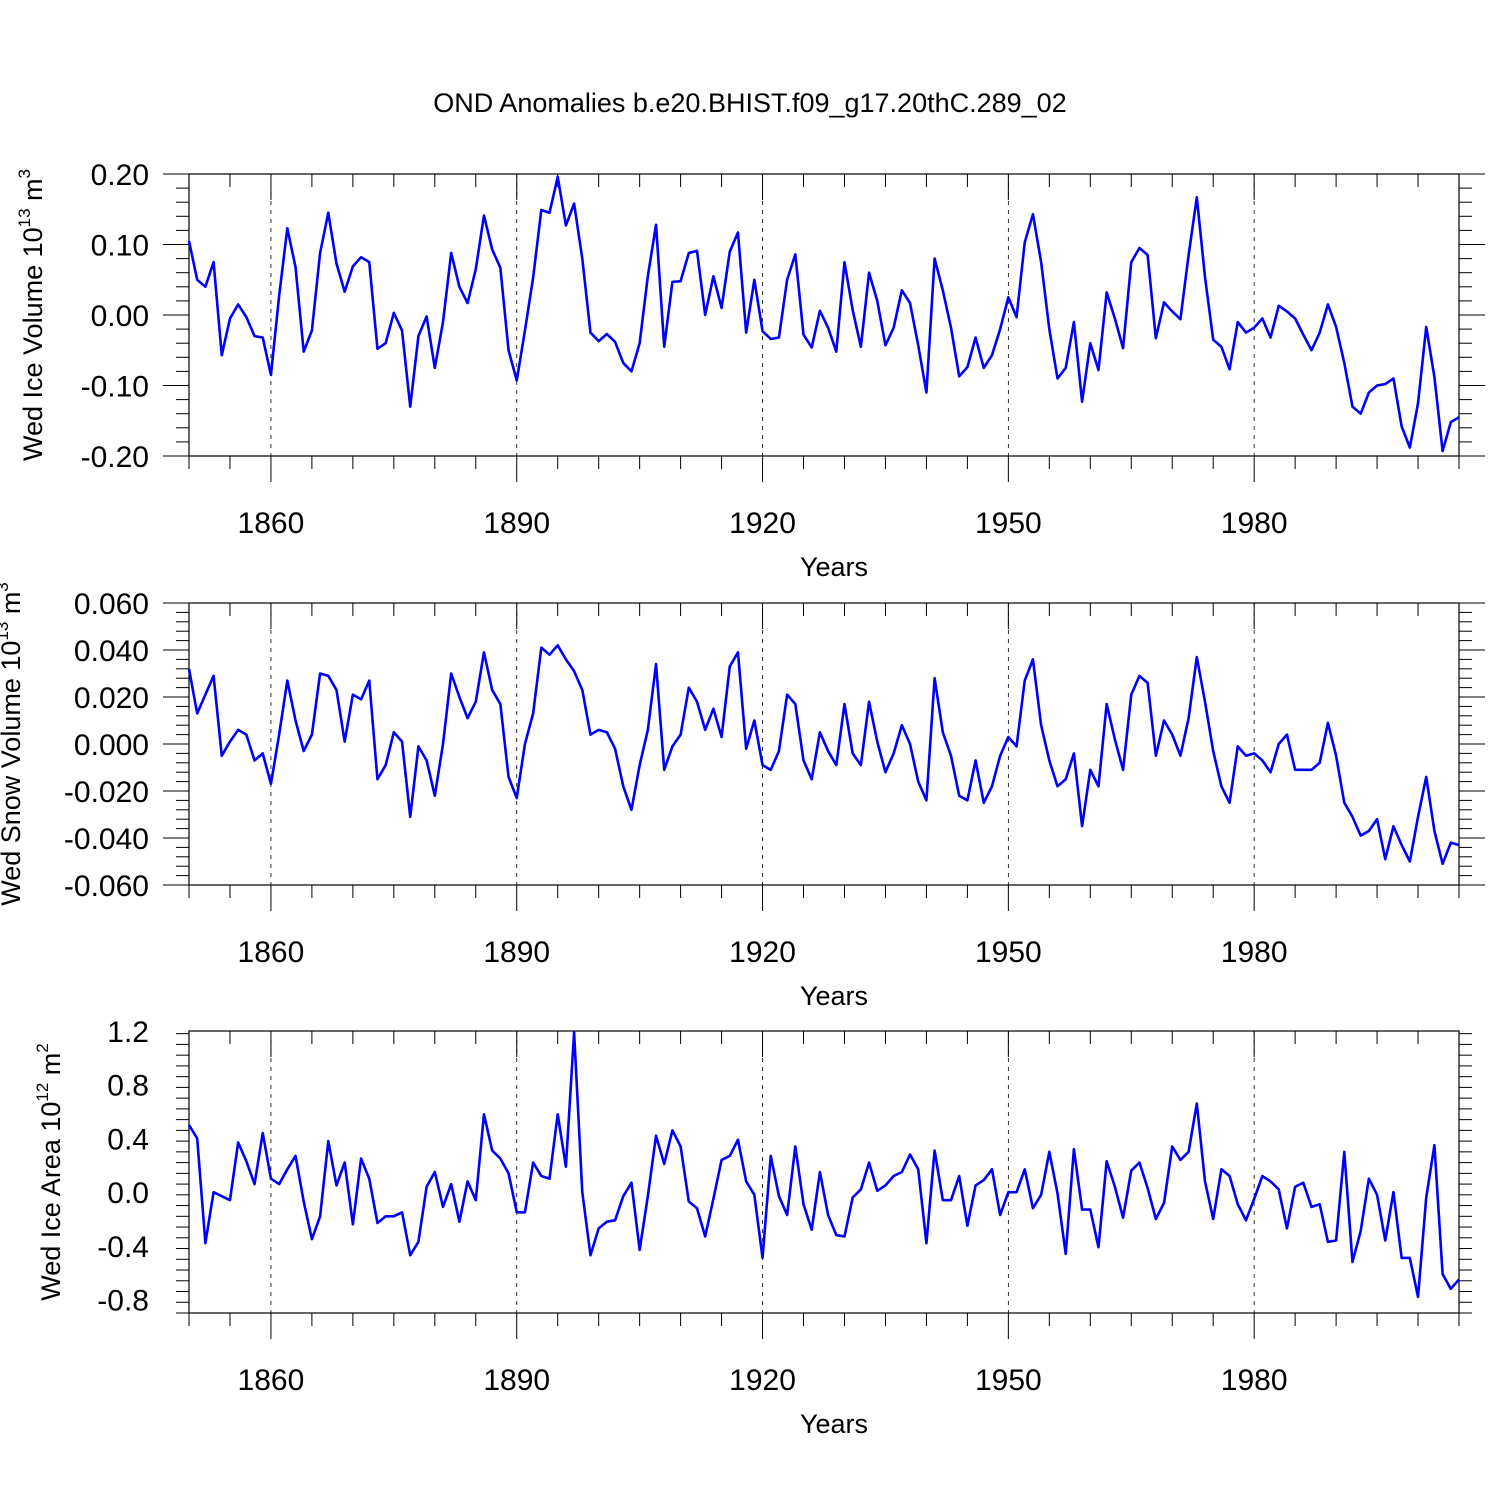  Describe the element at coordinates (128, 1139) in the screenshot. I see `y-tick-label: 0.4` at that location.